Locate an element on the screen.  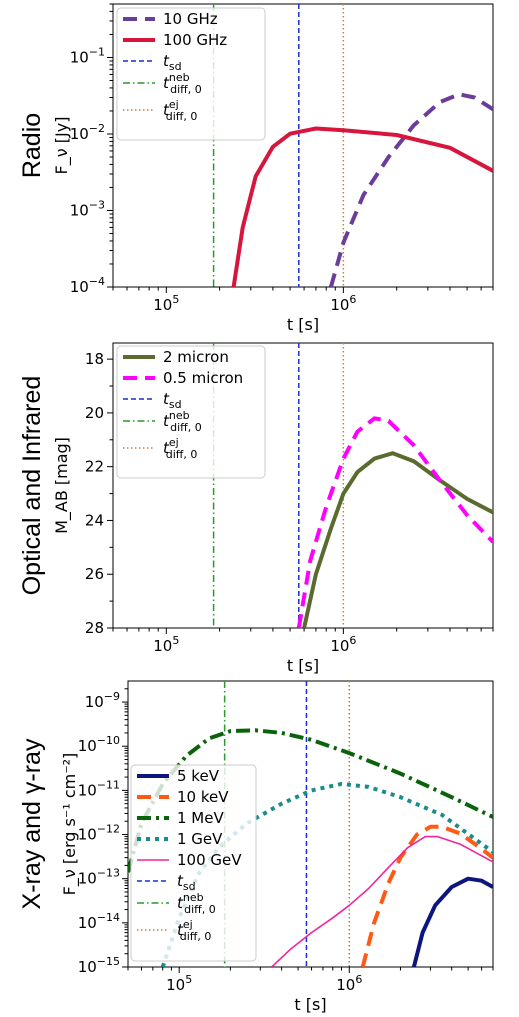
y-tick-label: 10⁻² is located at coordinates (87, 132).